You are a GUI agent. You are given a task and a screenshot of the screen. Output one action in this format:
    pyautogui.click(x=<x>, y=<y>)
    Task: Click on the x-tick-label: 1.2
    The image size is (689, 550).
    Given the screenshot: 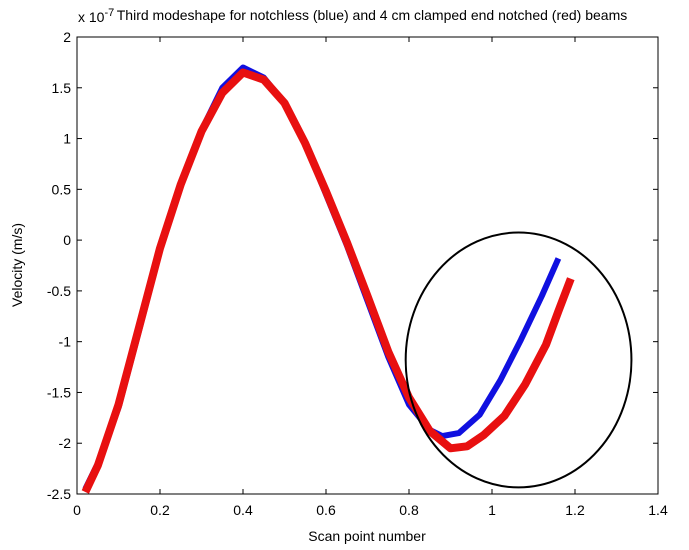 What is the action you would take?
    pyautogui.click(x=575, y=510)
    